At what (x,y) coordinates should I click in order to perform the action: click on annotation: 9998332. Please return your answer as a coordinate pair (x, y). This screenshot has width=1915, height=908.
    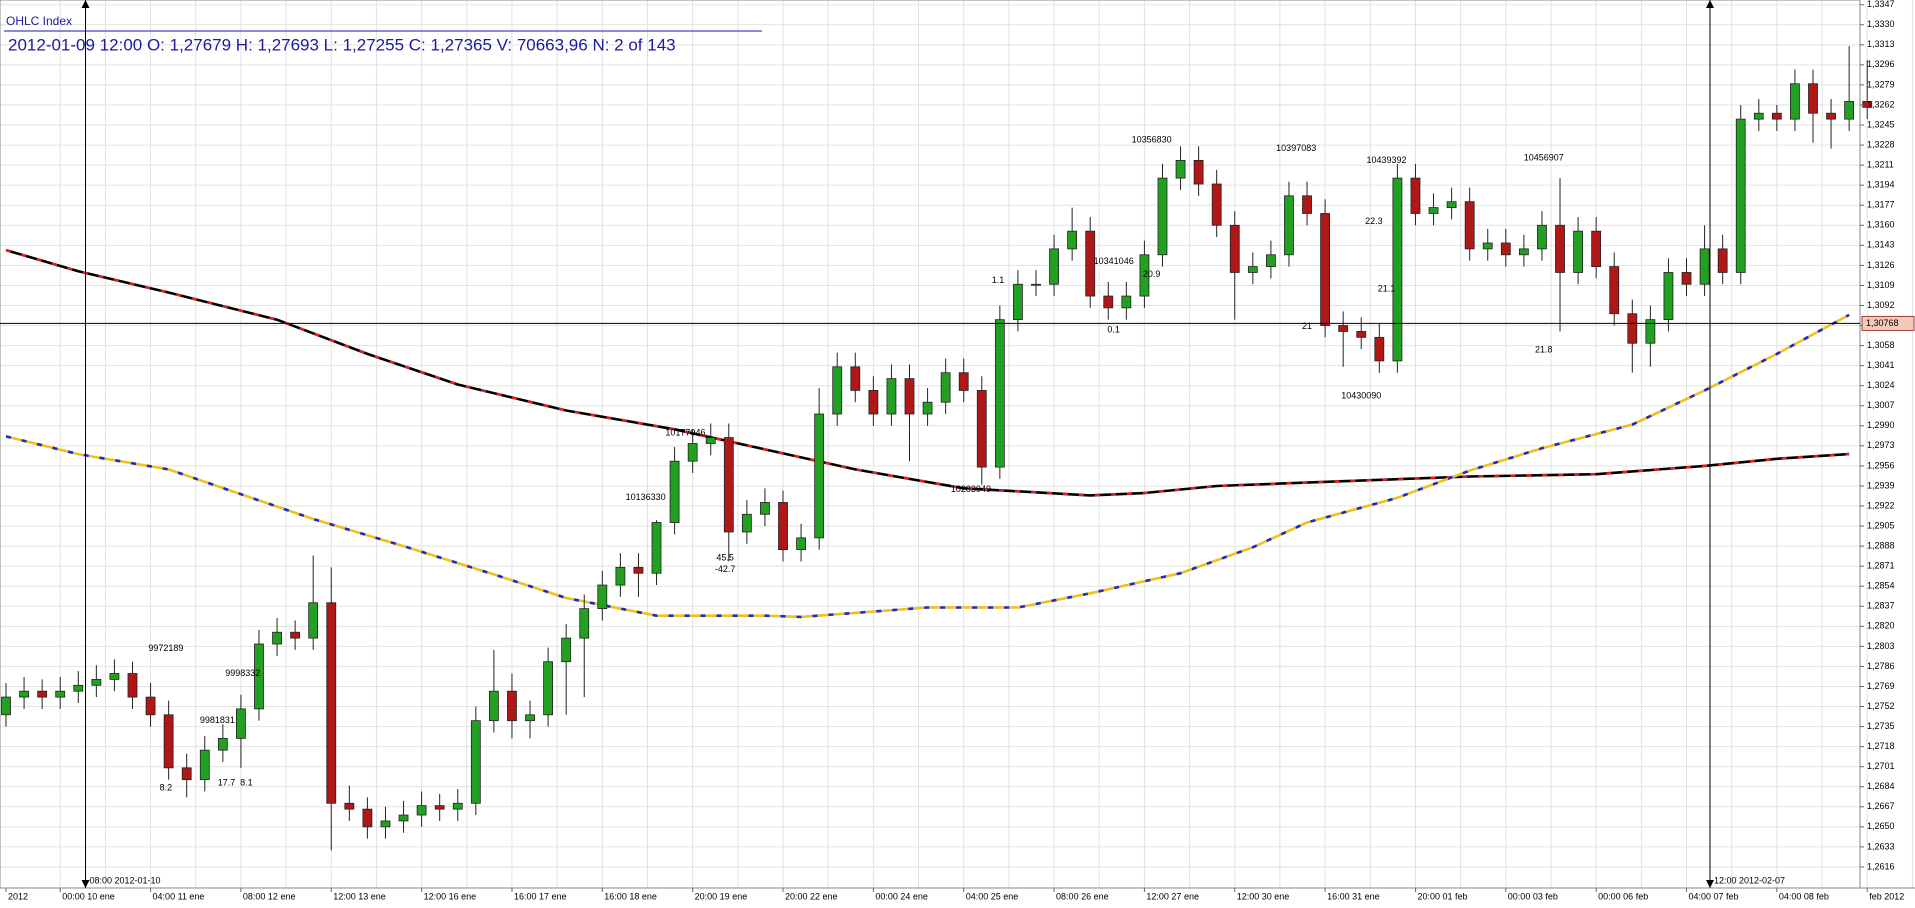
    Looking at the image, I should click on (242, 673).